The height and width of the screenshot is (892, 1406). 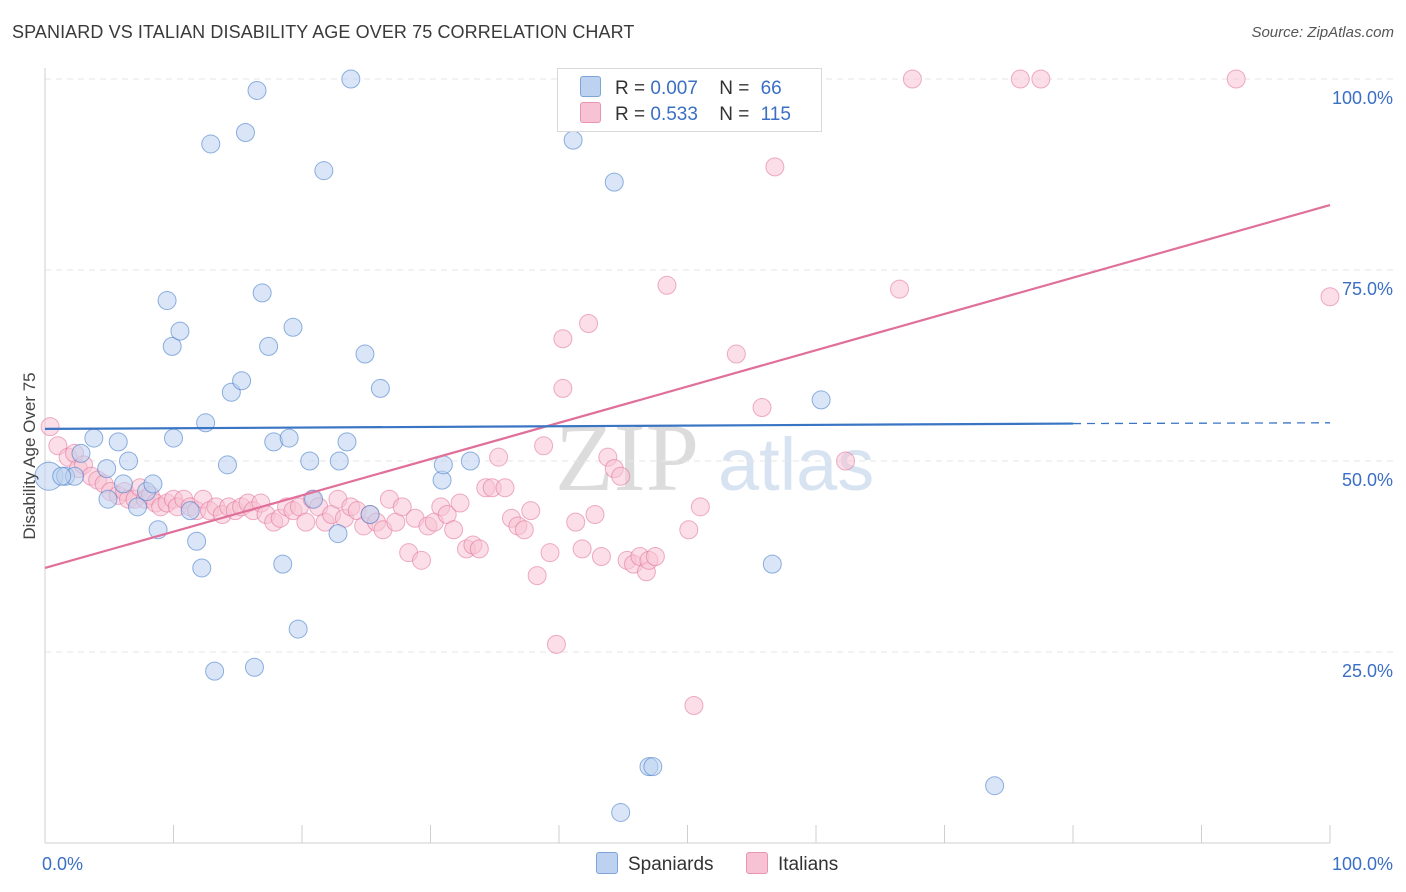 I want to click on bottom-legend-italians-label: Italians, so click(x=808, y=864).